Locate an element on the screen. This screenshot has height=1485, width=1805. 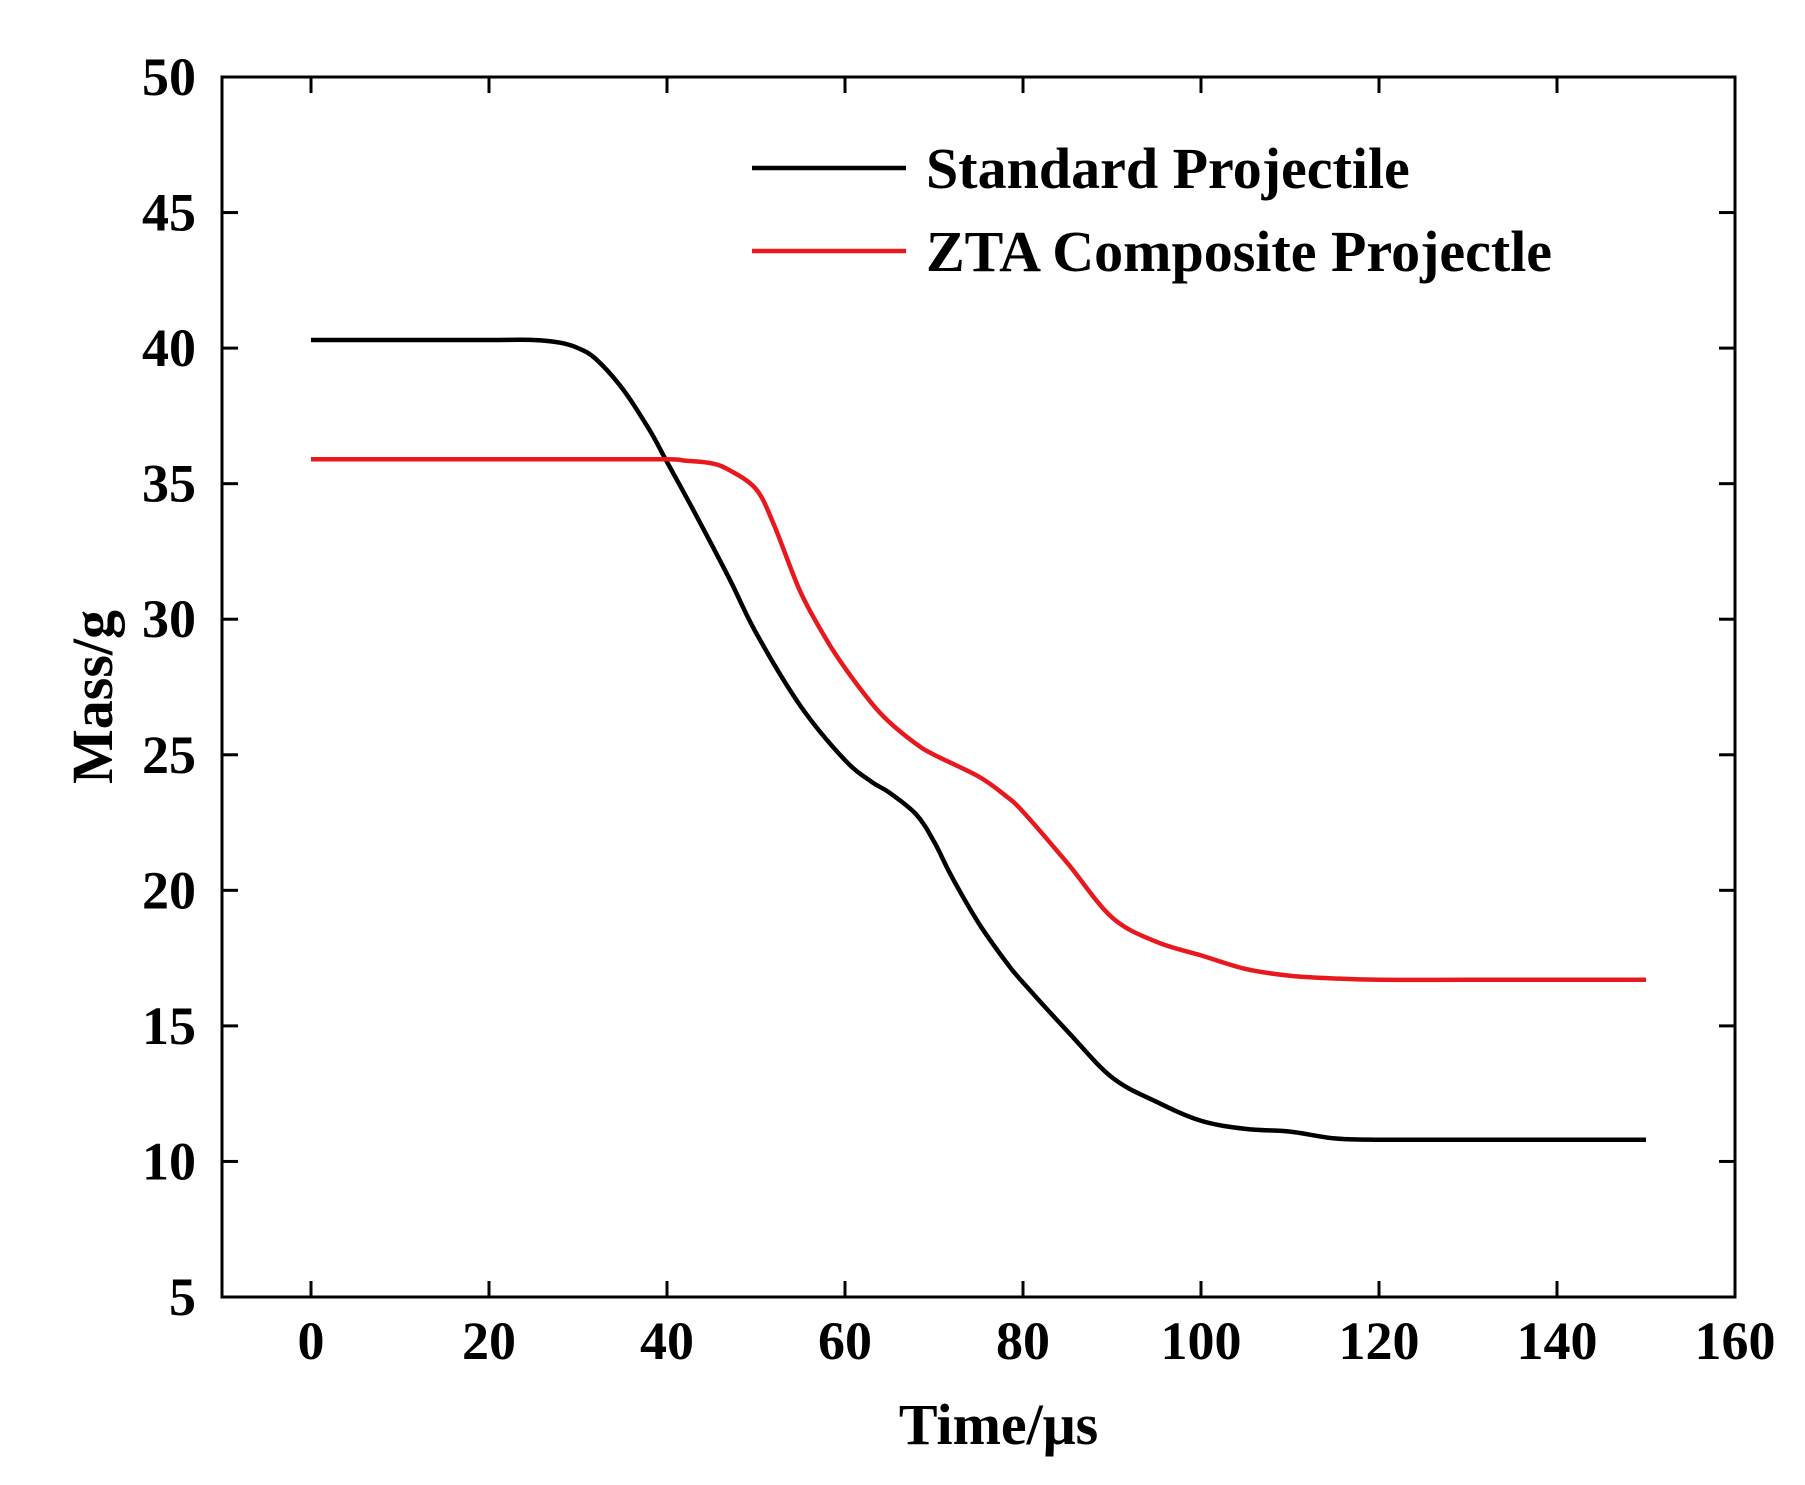
x-tick-label: 80 is located at coordinates (1023, 1341).